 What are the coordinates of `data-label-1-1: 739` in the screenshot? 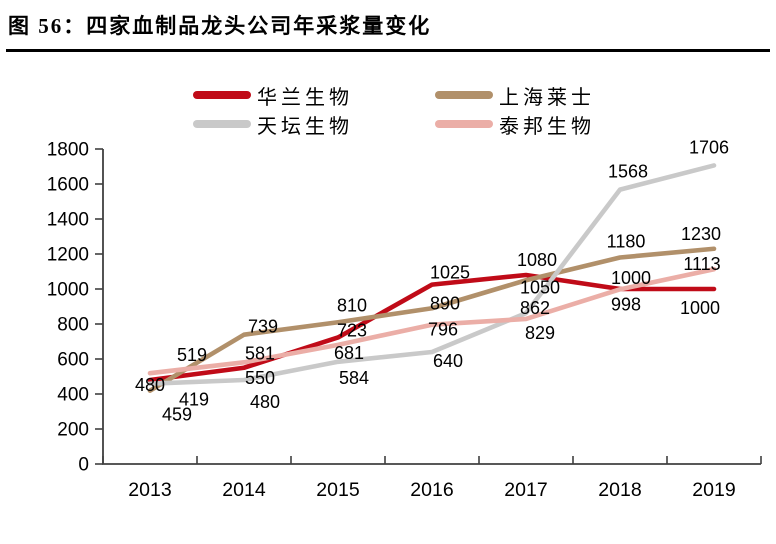 It's located at (263, 327).